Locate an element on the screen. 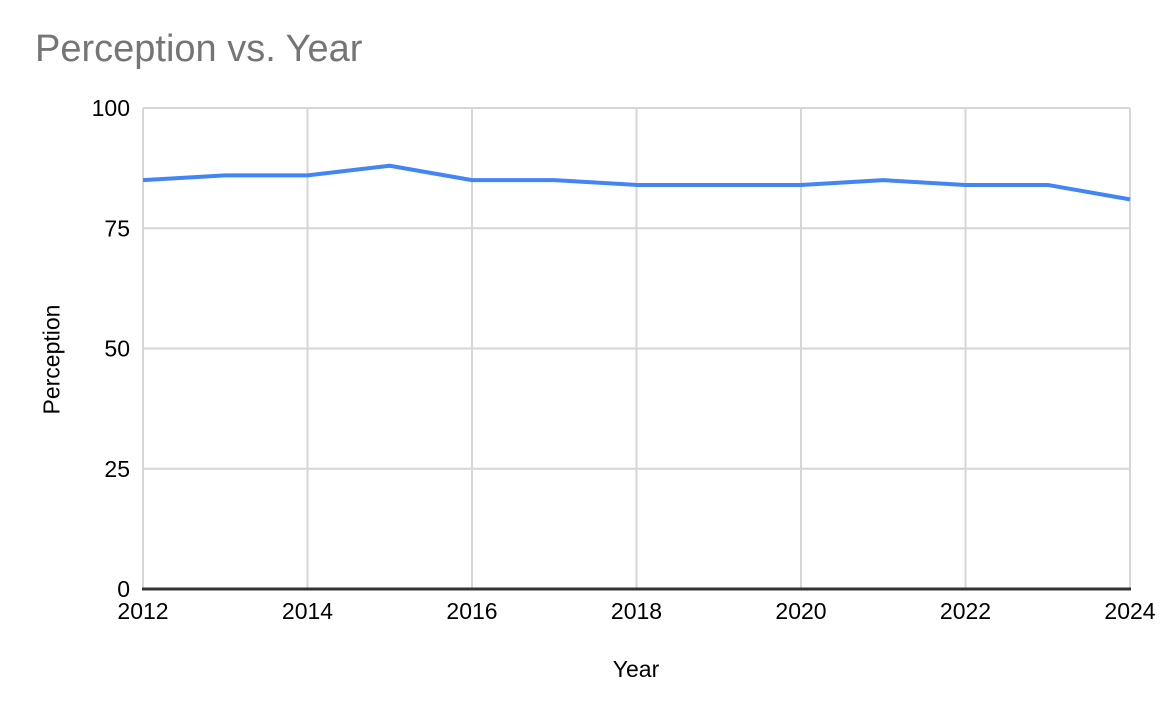 The height and width of the screenshot is (720, 1165). series-line is located at coordinates (636, 182).